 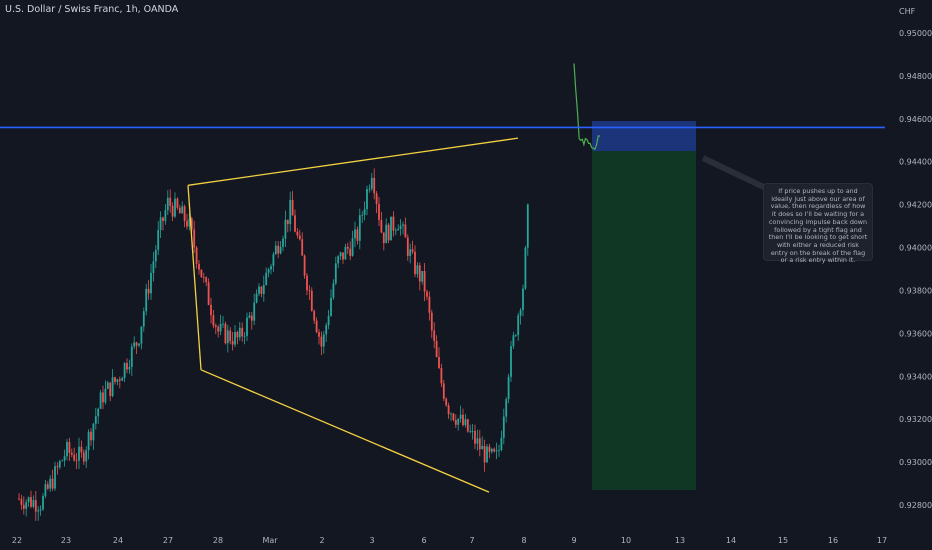 I want to click on x-tick-label: 15, so click(x=783, y=540).